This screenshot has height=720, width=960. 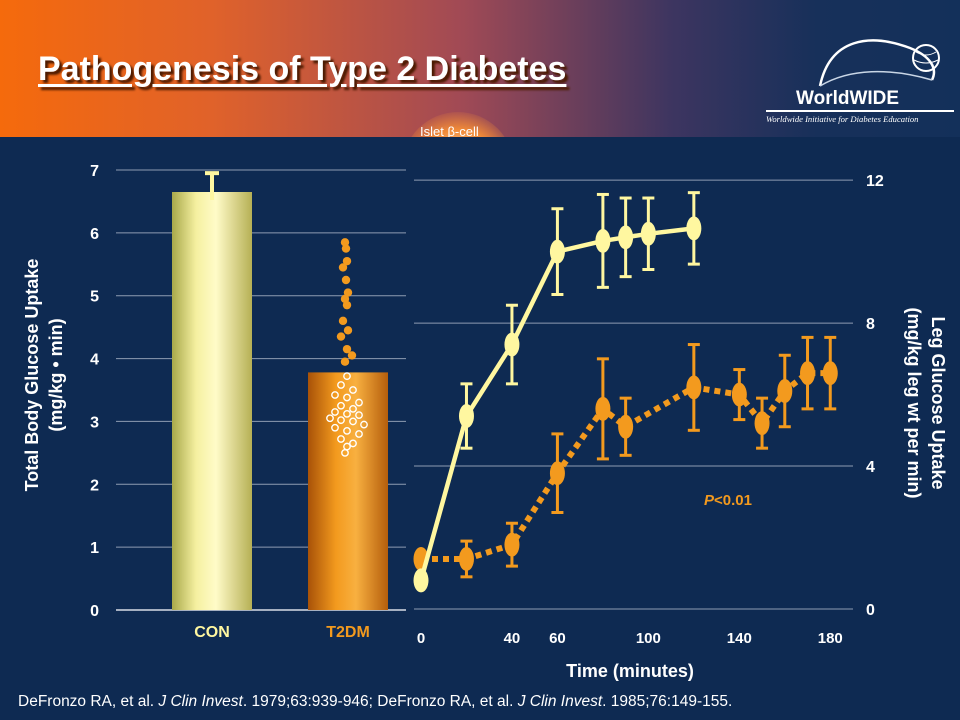 I want to click on bar-y-tick-label: 2, so click(x=94, y=485).